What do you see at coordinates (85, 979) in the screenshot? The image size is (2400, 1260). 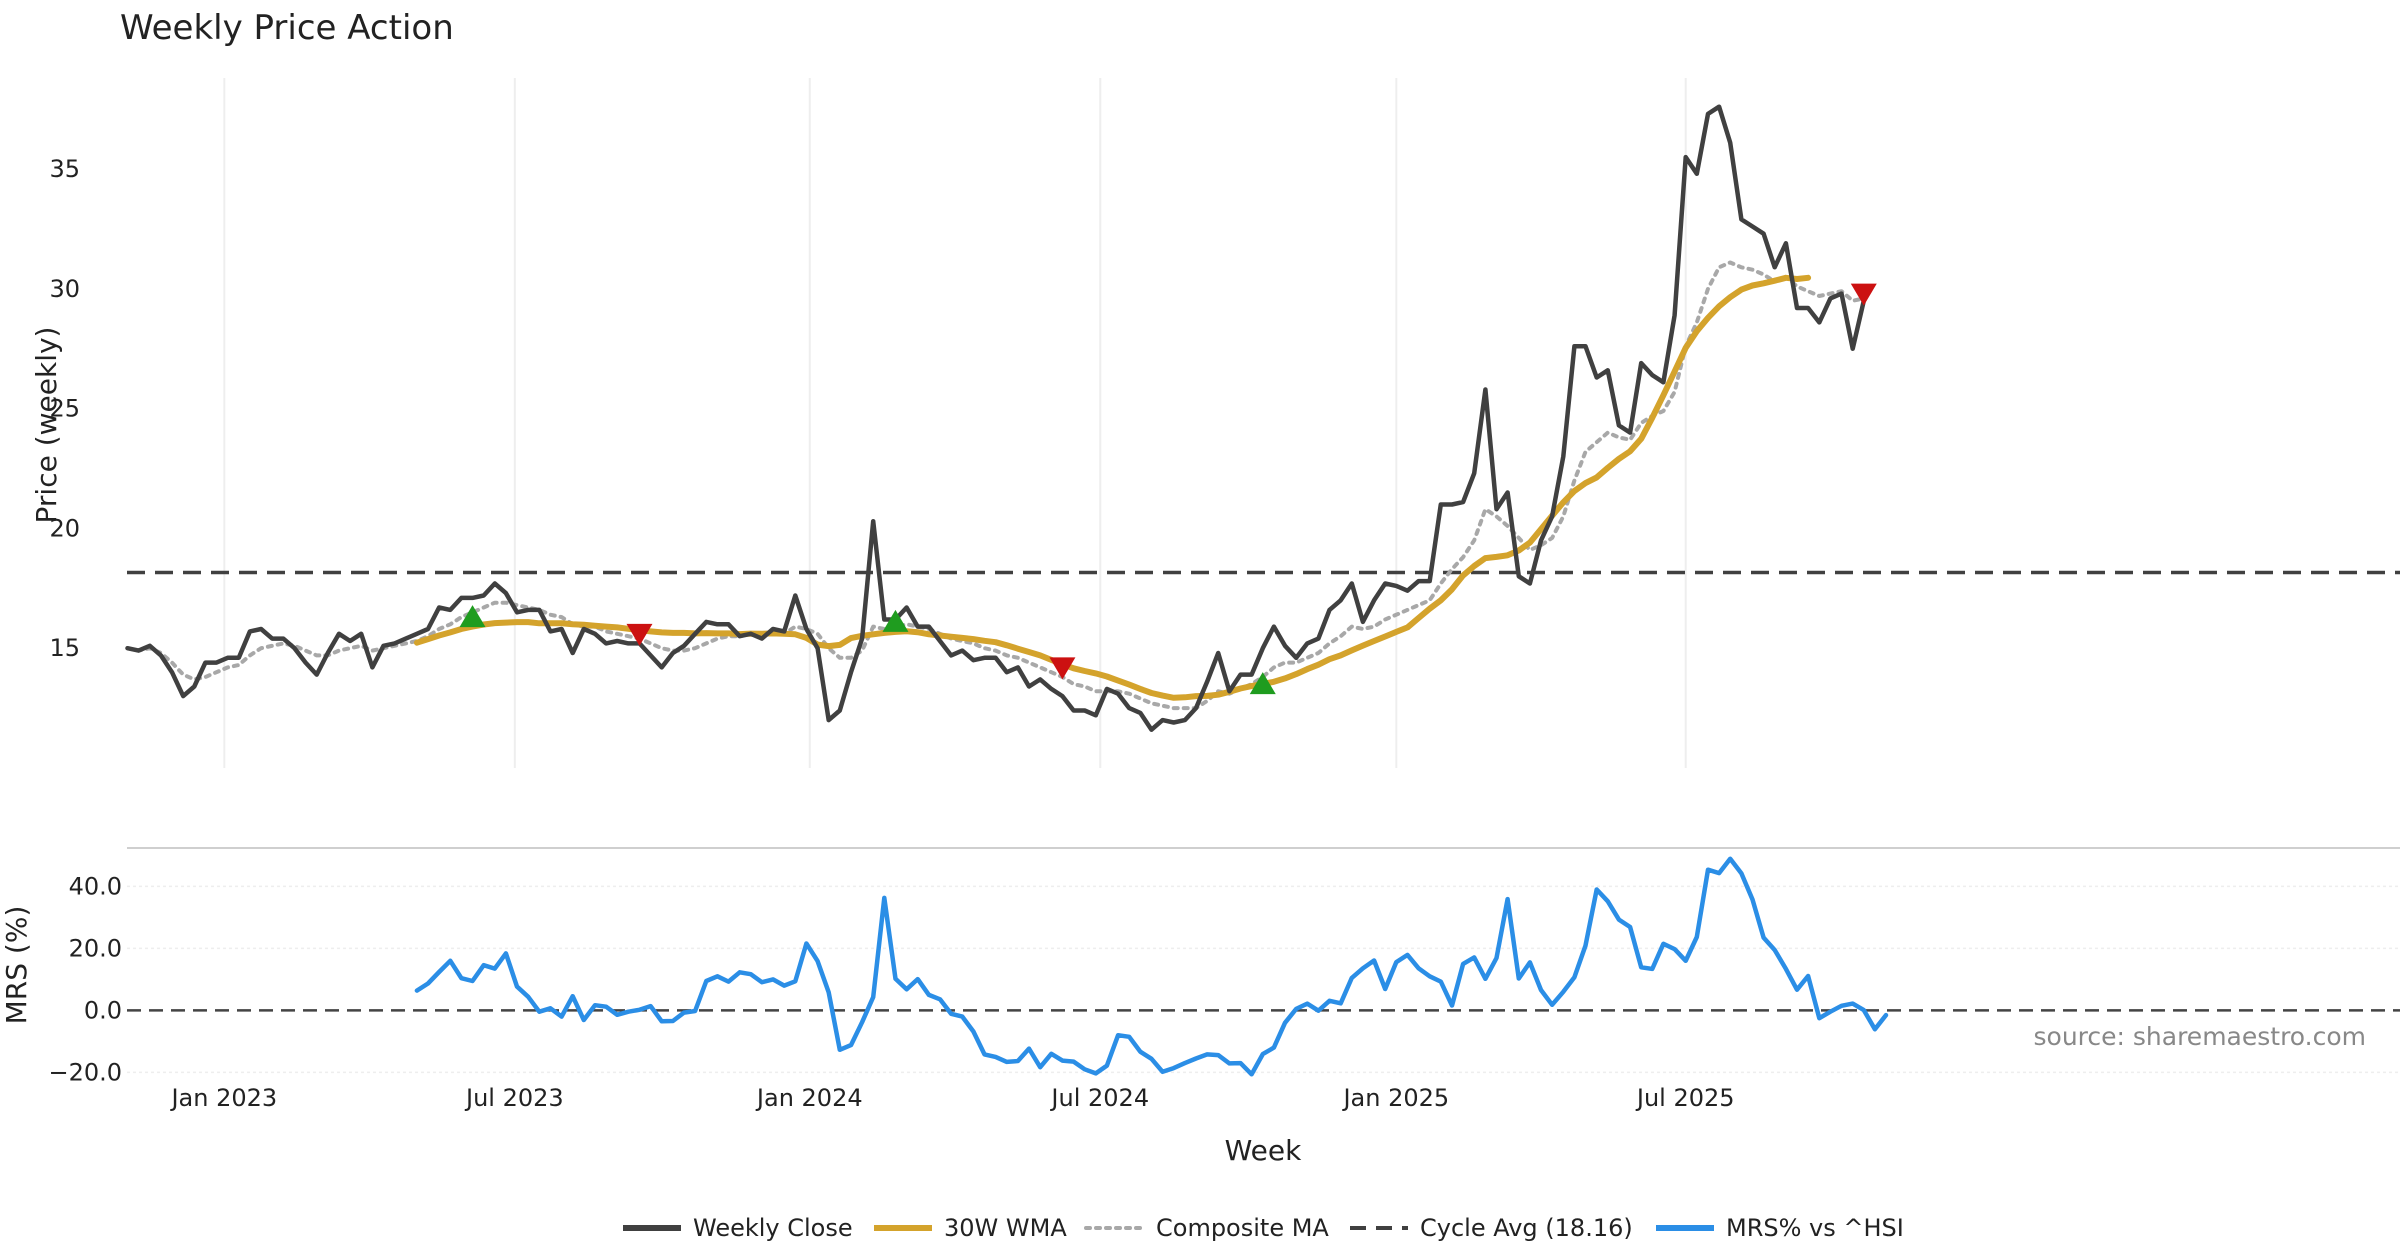 I see `mrs-y-ticks: 40.0 20.0 0.0 −20.0` at bounding box center [85, 979].